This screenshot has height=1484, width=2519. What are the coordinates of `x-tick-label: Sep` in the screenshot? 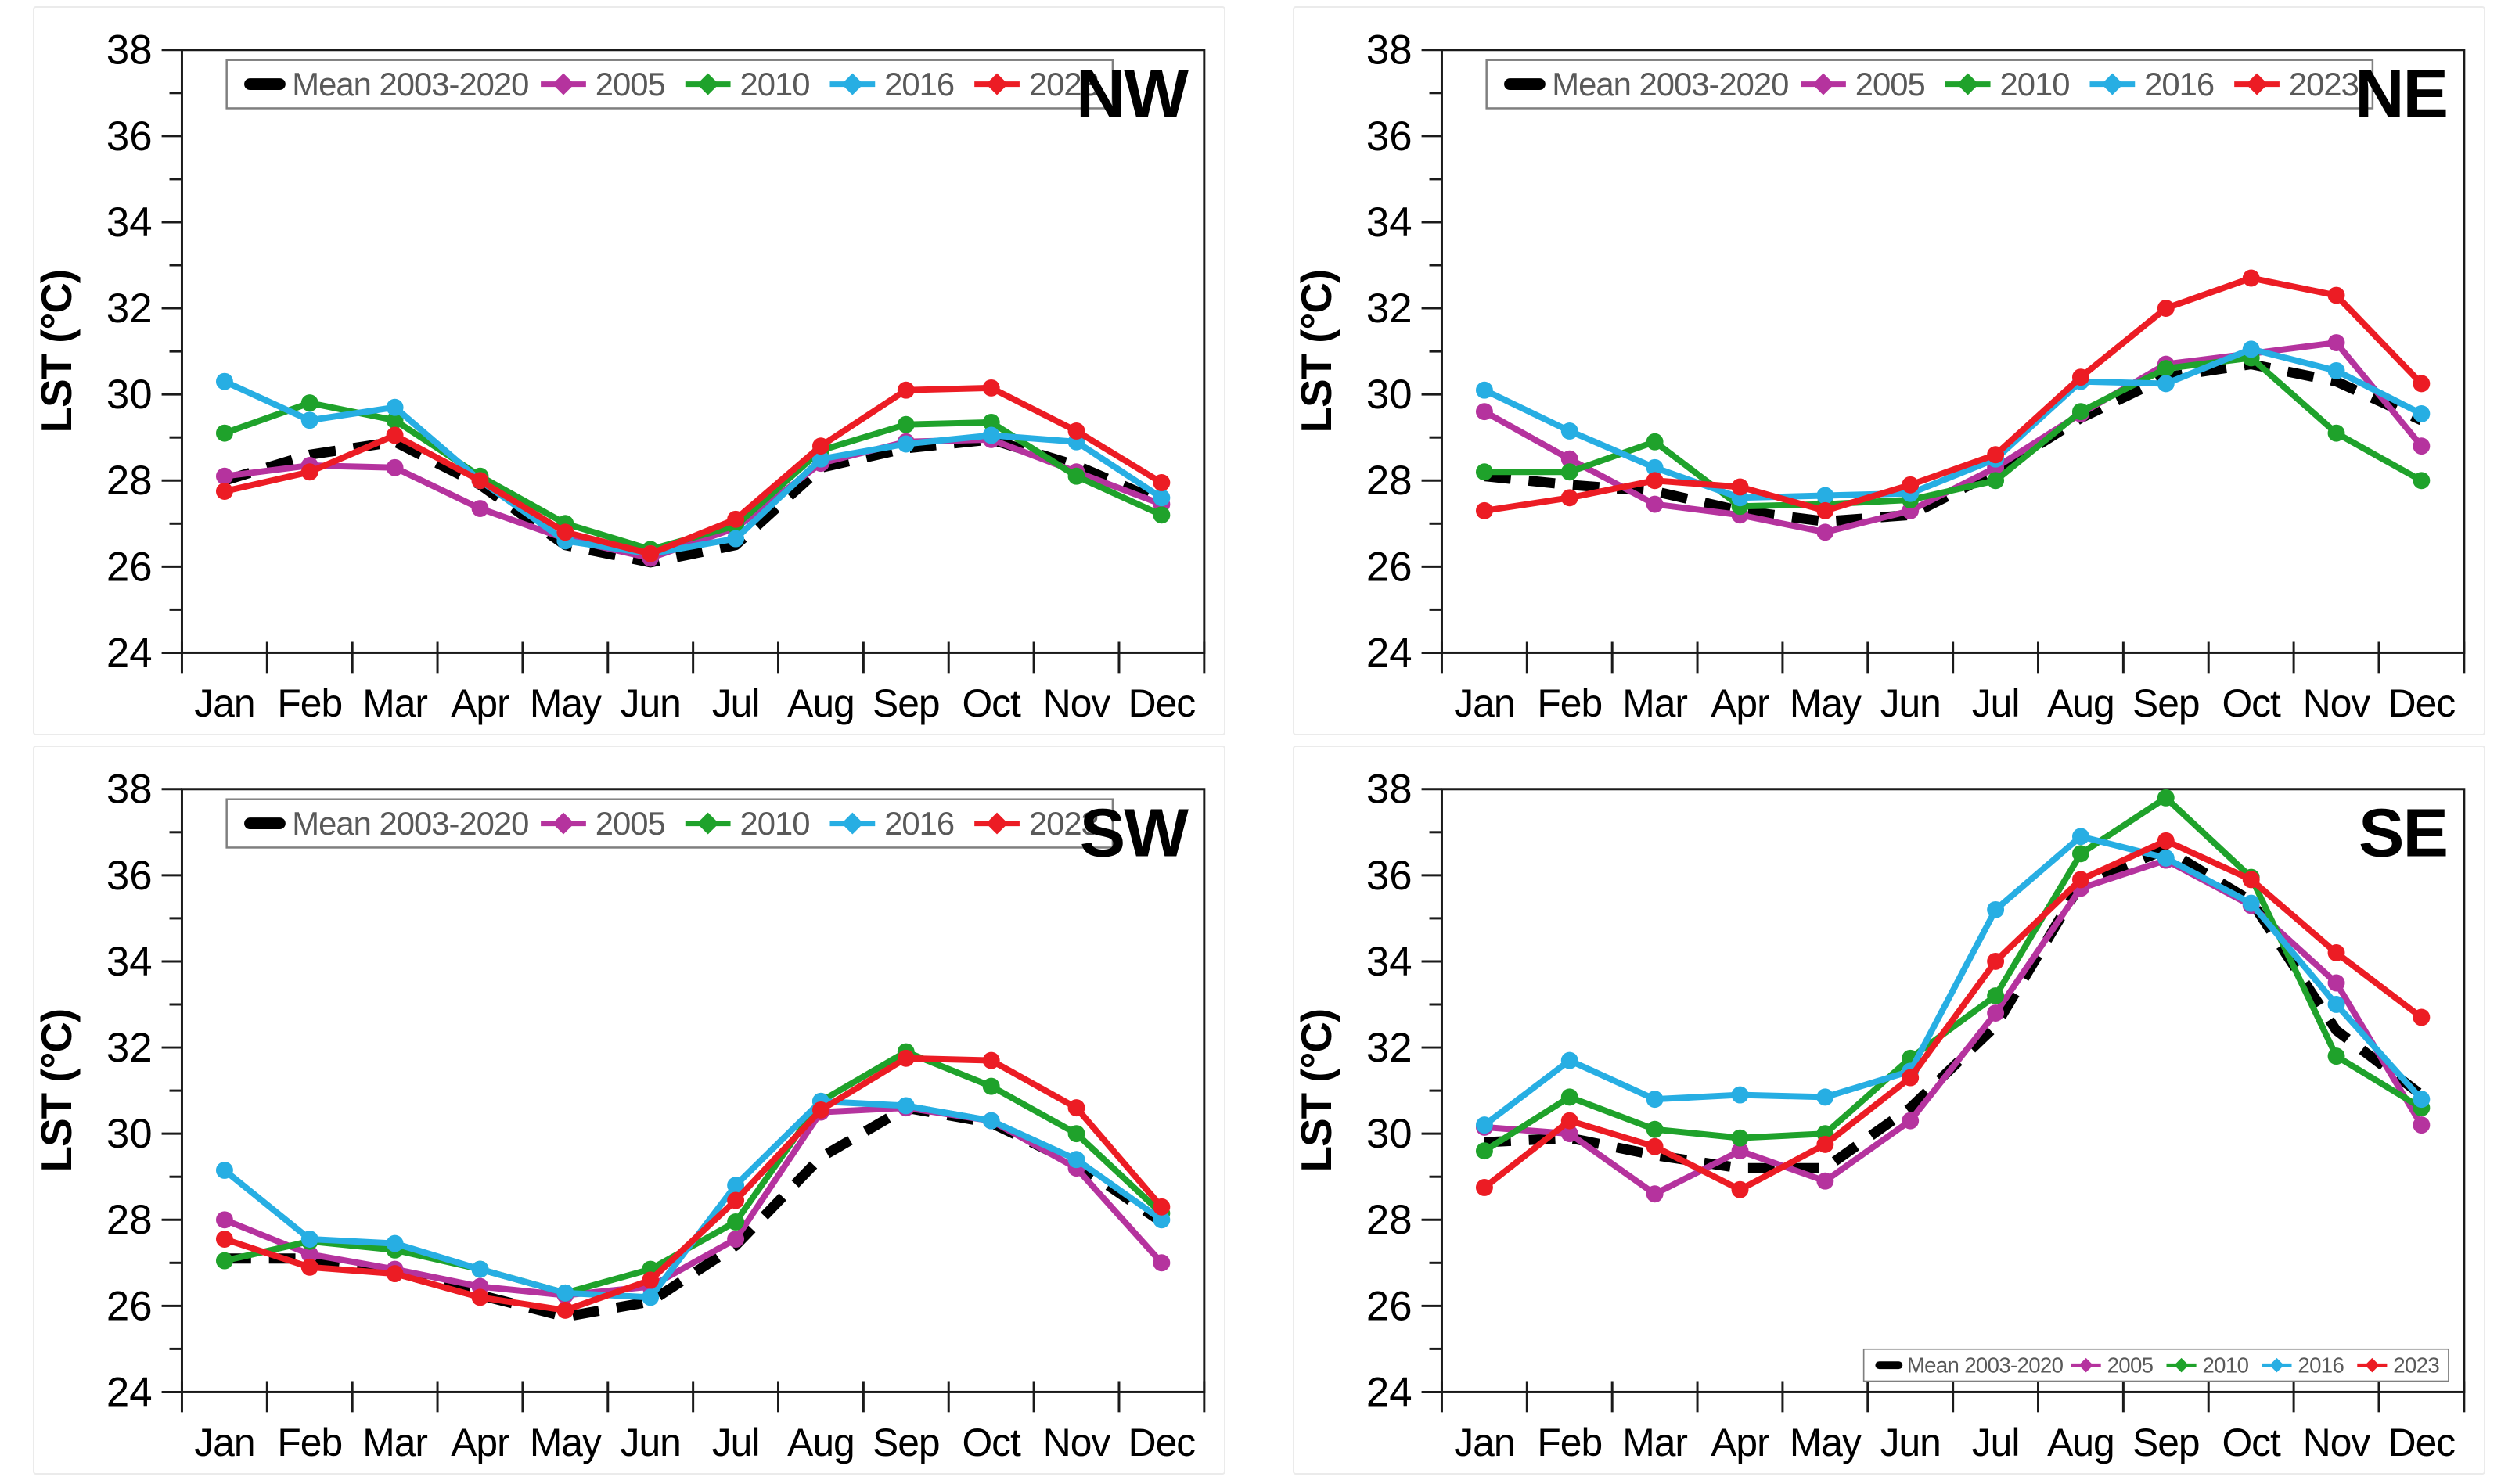 It's located at (906, 703).